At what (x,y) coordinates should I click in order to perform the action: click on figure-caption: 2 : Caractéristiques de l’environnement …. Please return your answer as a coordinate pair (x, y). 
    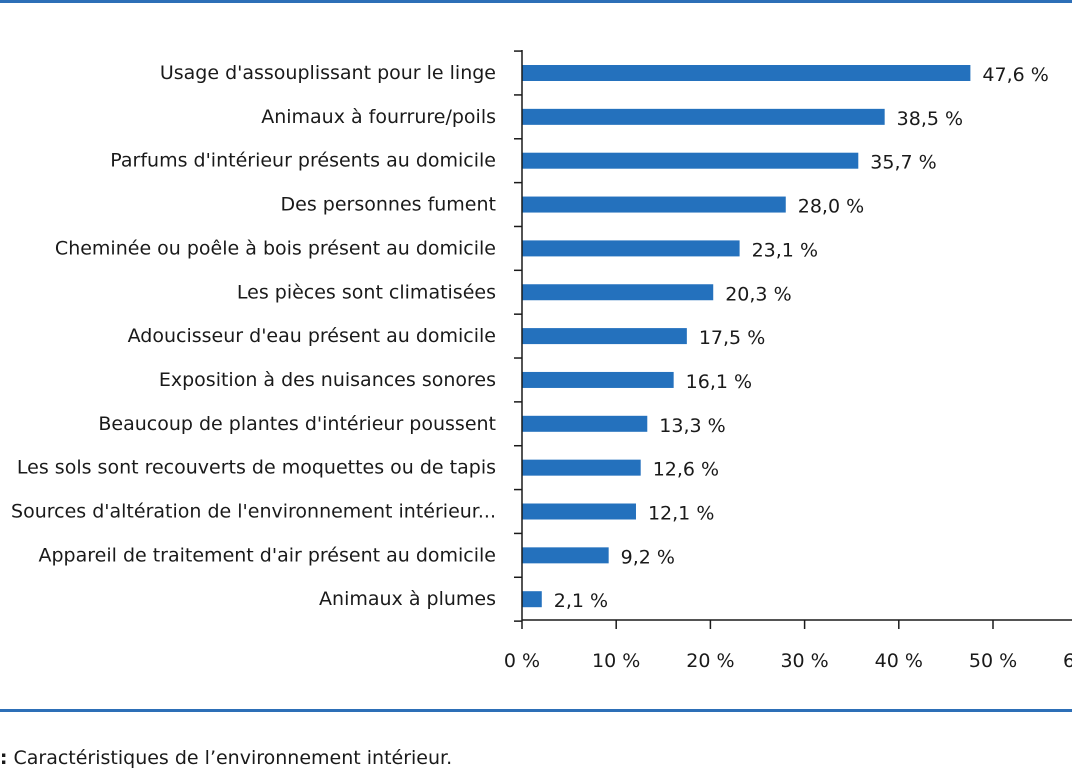
    Looking at the image, I should click on (536, 758).